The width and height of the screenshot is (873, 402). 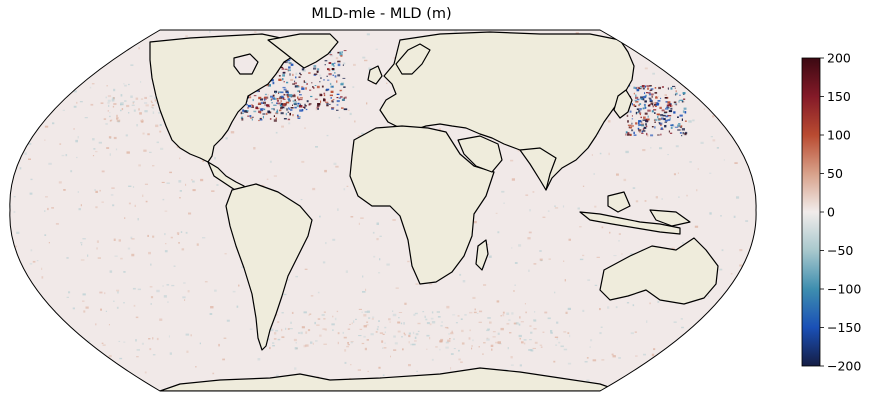 What do you see at coordinates (844, 327) in the screenshot?
I see `colorbar-tick-label: −150` at bounding box center [844, 327].